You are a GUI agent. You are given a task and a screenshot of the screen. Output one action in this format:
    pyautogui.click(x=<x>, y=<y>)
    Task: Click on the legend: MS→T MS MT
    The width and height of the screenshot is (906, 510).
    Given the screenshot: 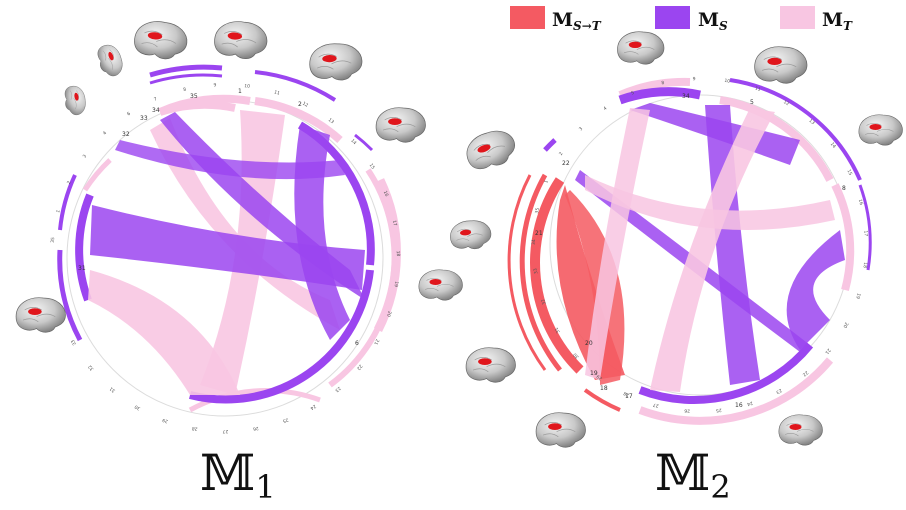 What is the action you would take?
    pyautogui.click(x=681, y=19)
    